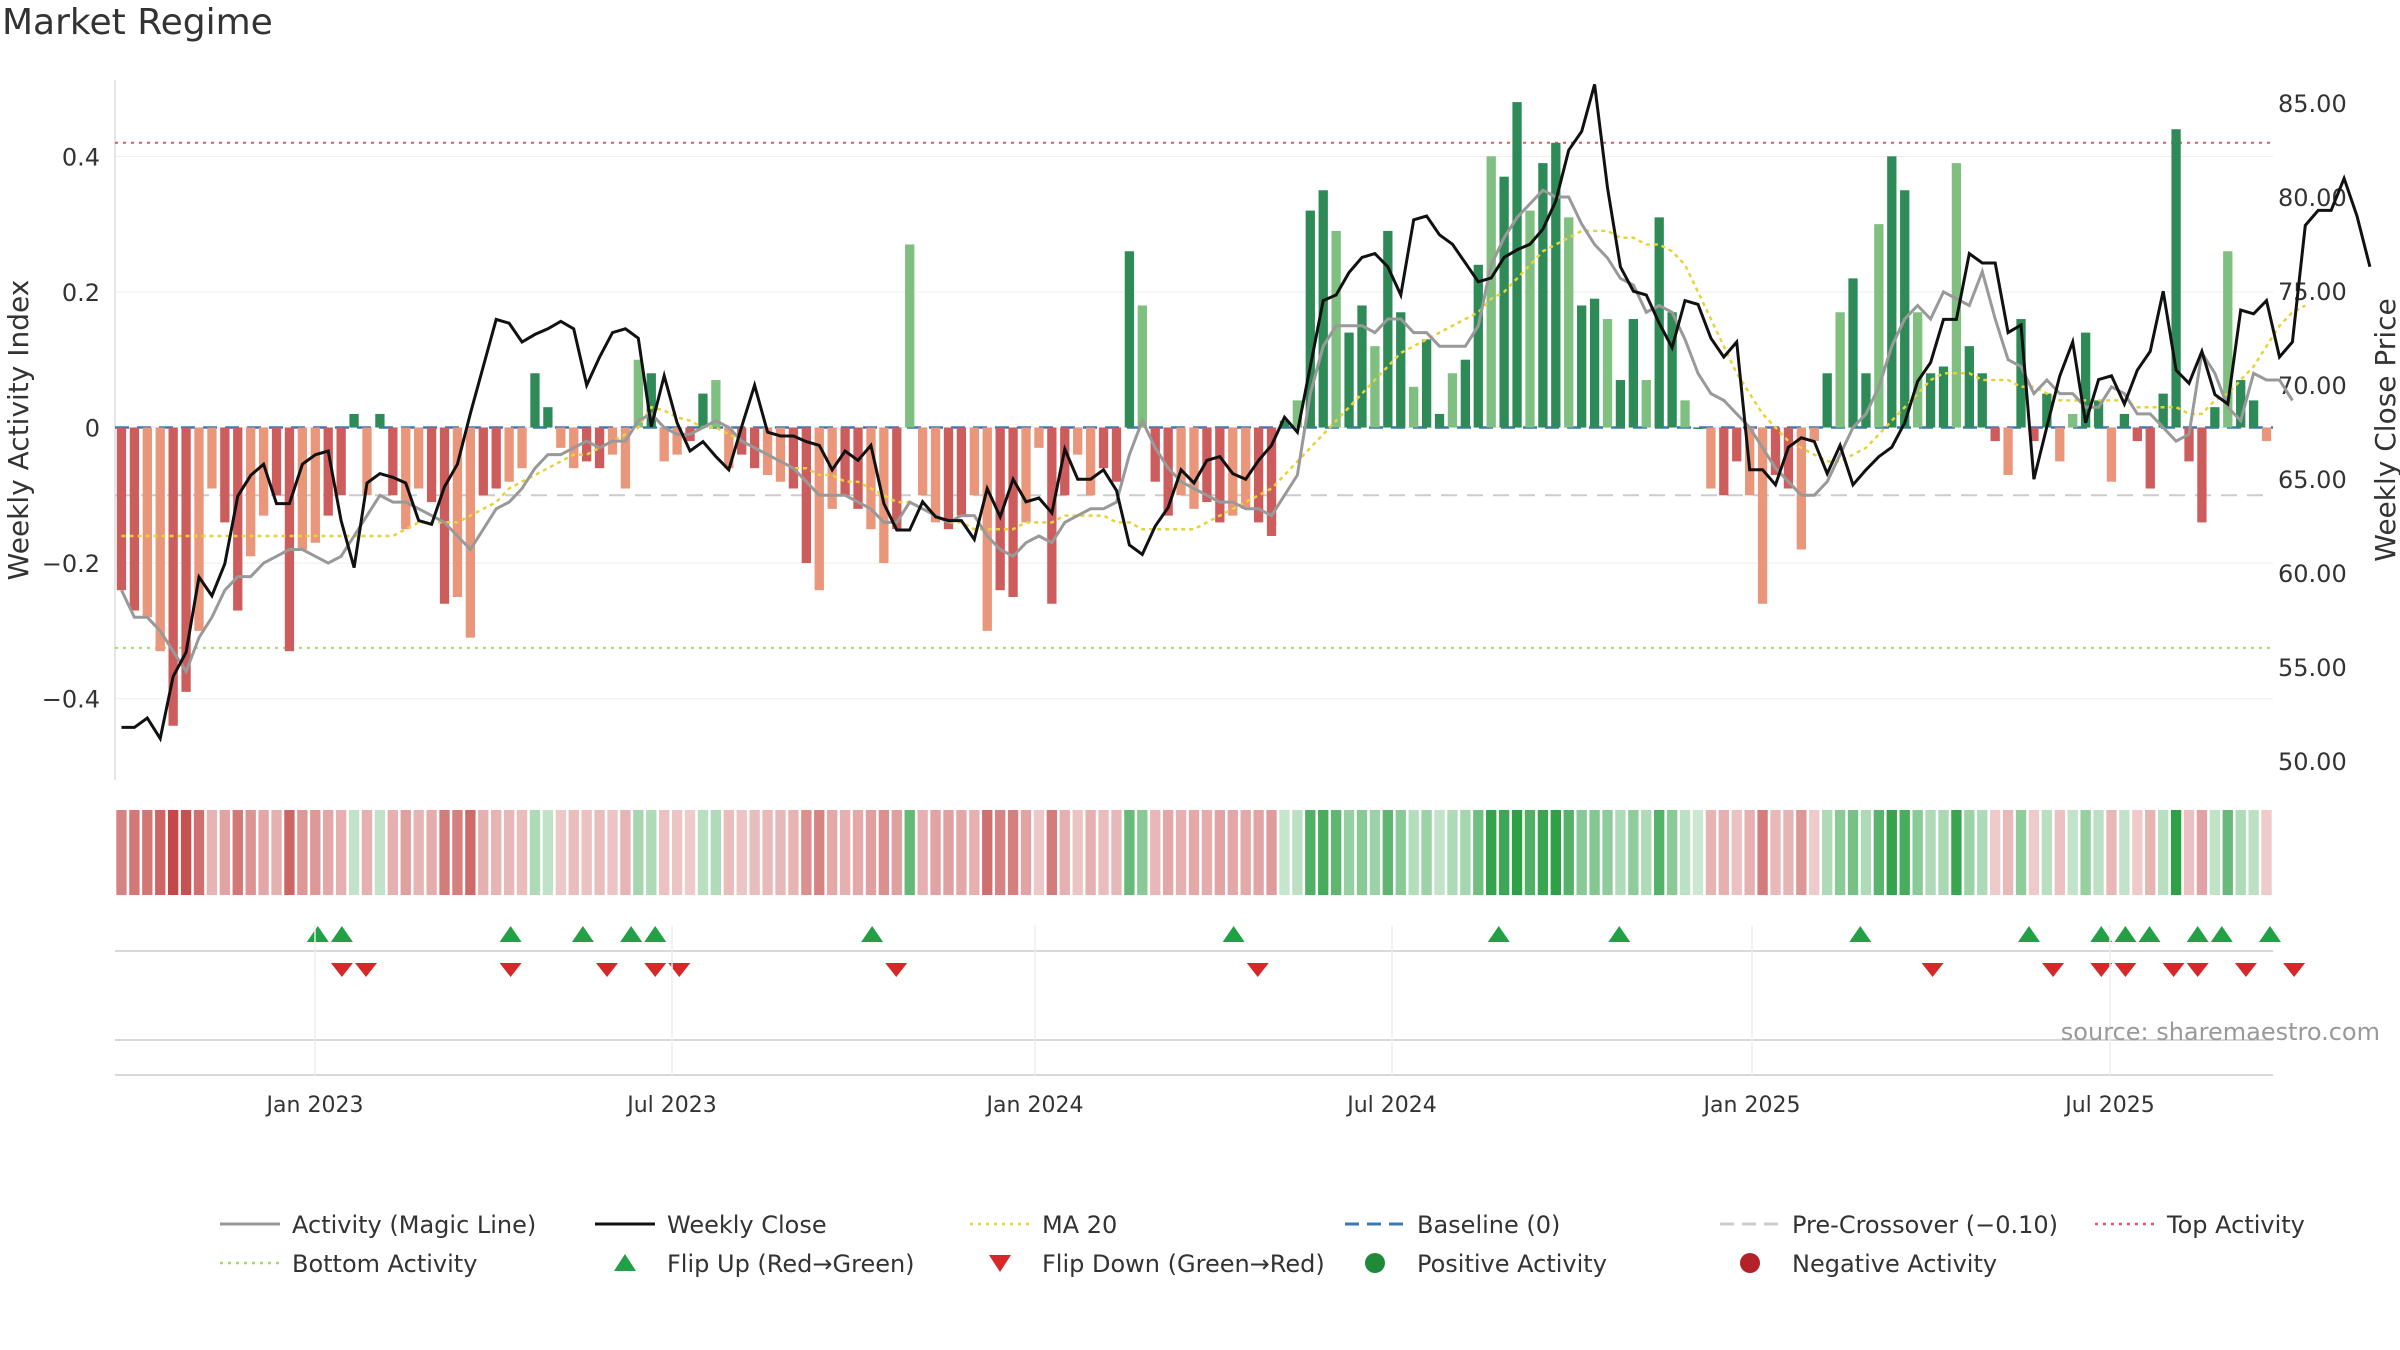 The width and height of the screenshot is (2400, 1350). Describe the element at coordinates (2312, 668) in the screenshot. I see `right-tick-label: 55.00` at that location.